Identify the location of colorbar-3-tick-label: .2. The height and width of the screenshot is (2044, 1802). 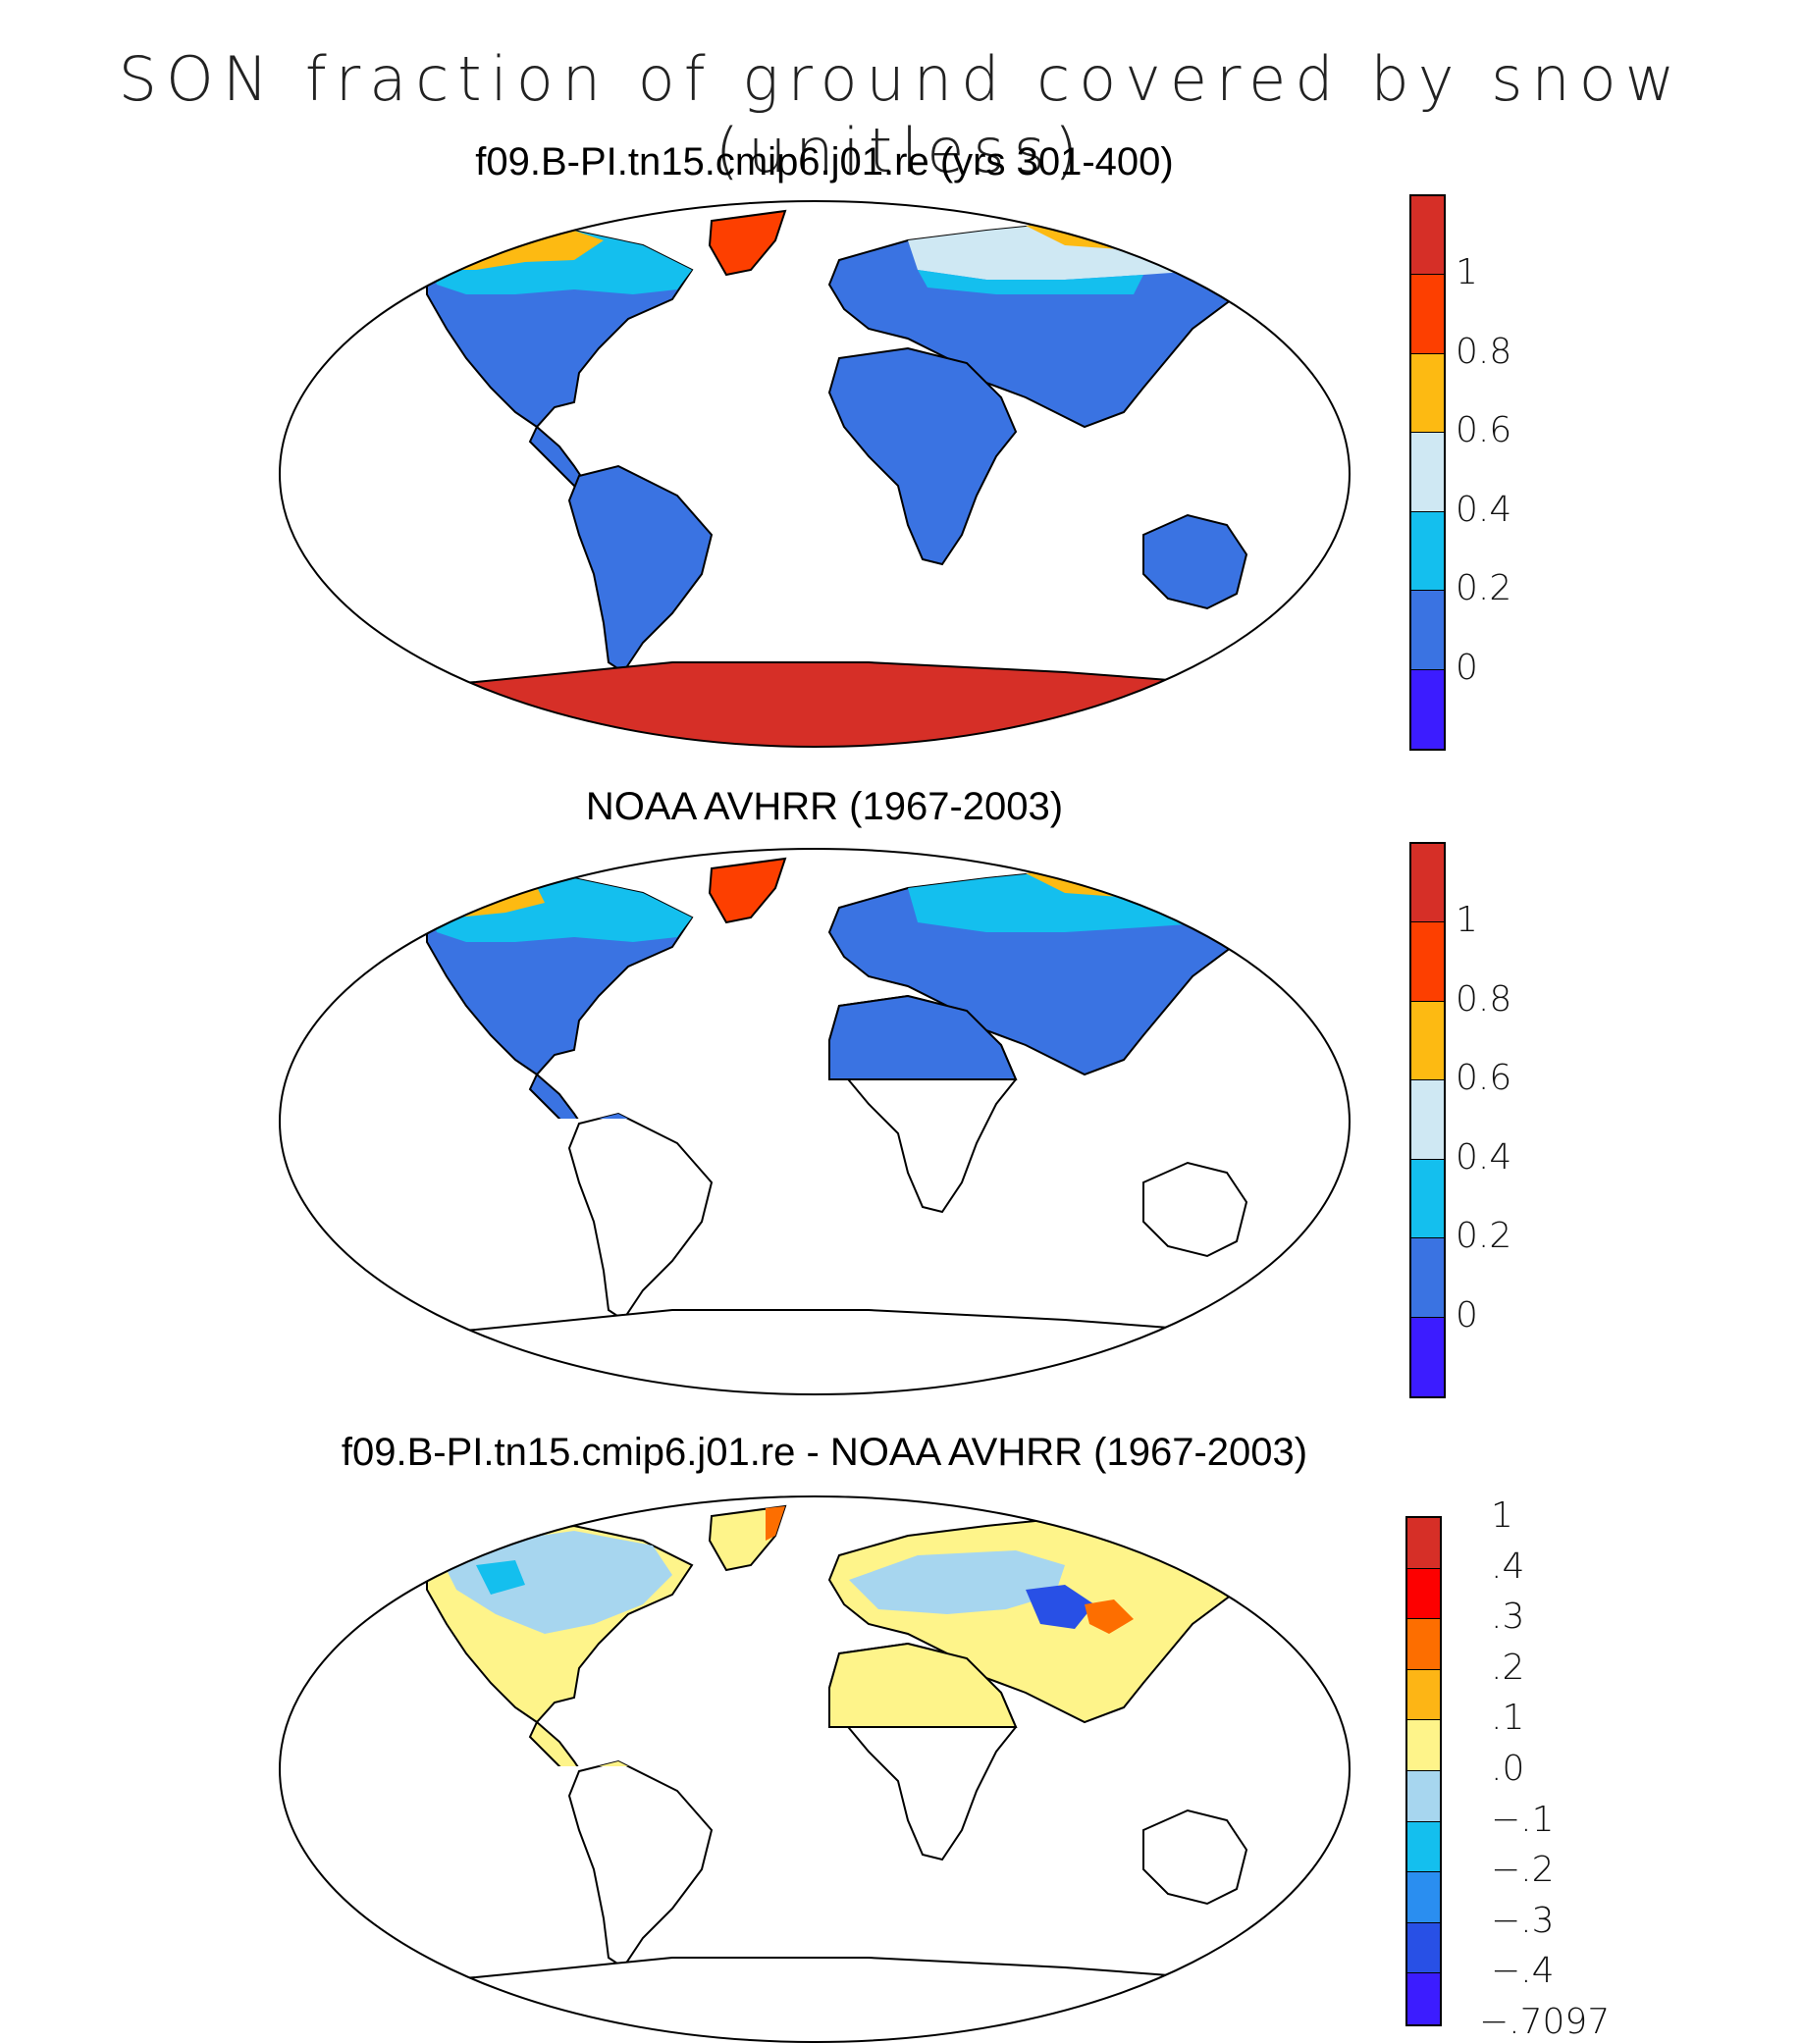
(1508, 1667).